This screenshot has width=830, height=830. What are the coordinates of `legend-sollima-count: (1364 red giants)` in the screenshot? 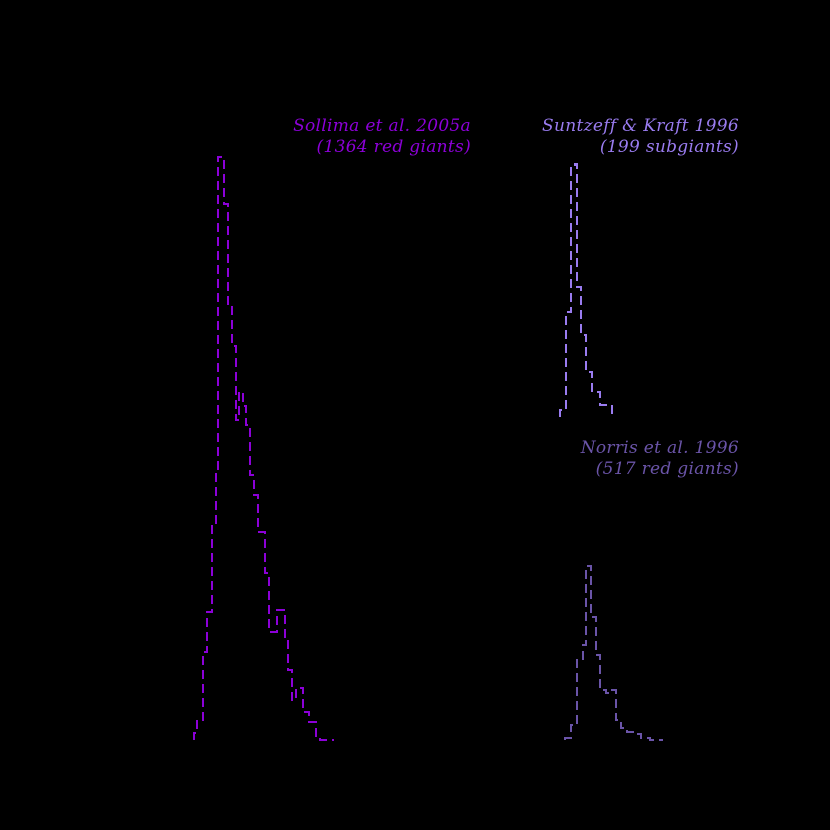 It's located at (393, 147).